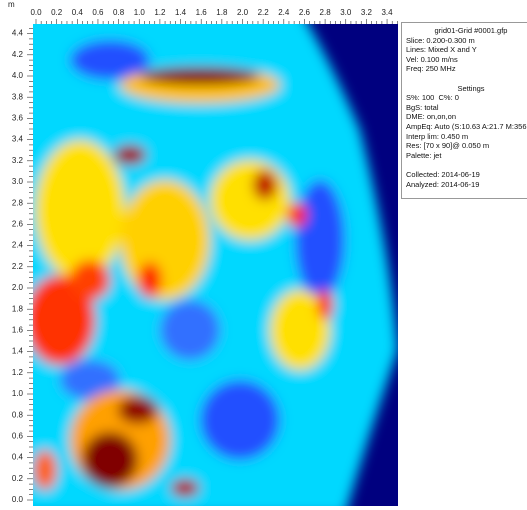  Describe the element at coordinates (18, 499) in the screenshot. I see `y-tick-label: 0.0` at that location.